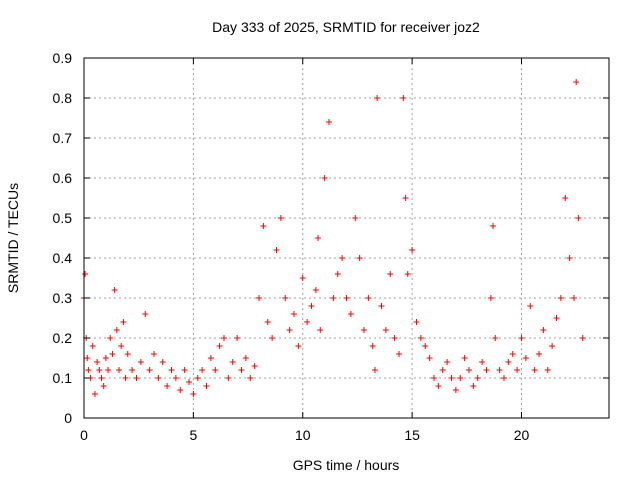  What do you see at coordinates (63, 58) in the screenshot?
I see `y-tick-label: 0.9` at bounding box center [63, 58].